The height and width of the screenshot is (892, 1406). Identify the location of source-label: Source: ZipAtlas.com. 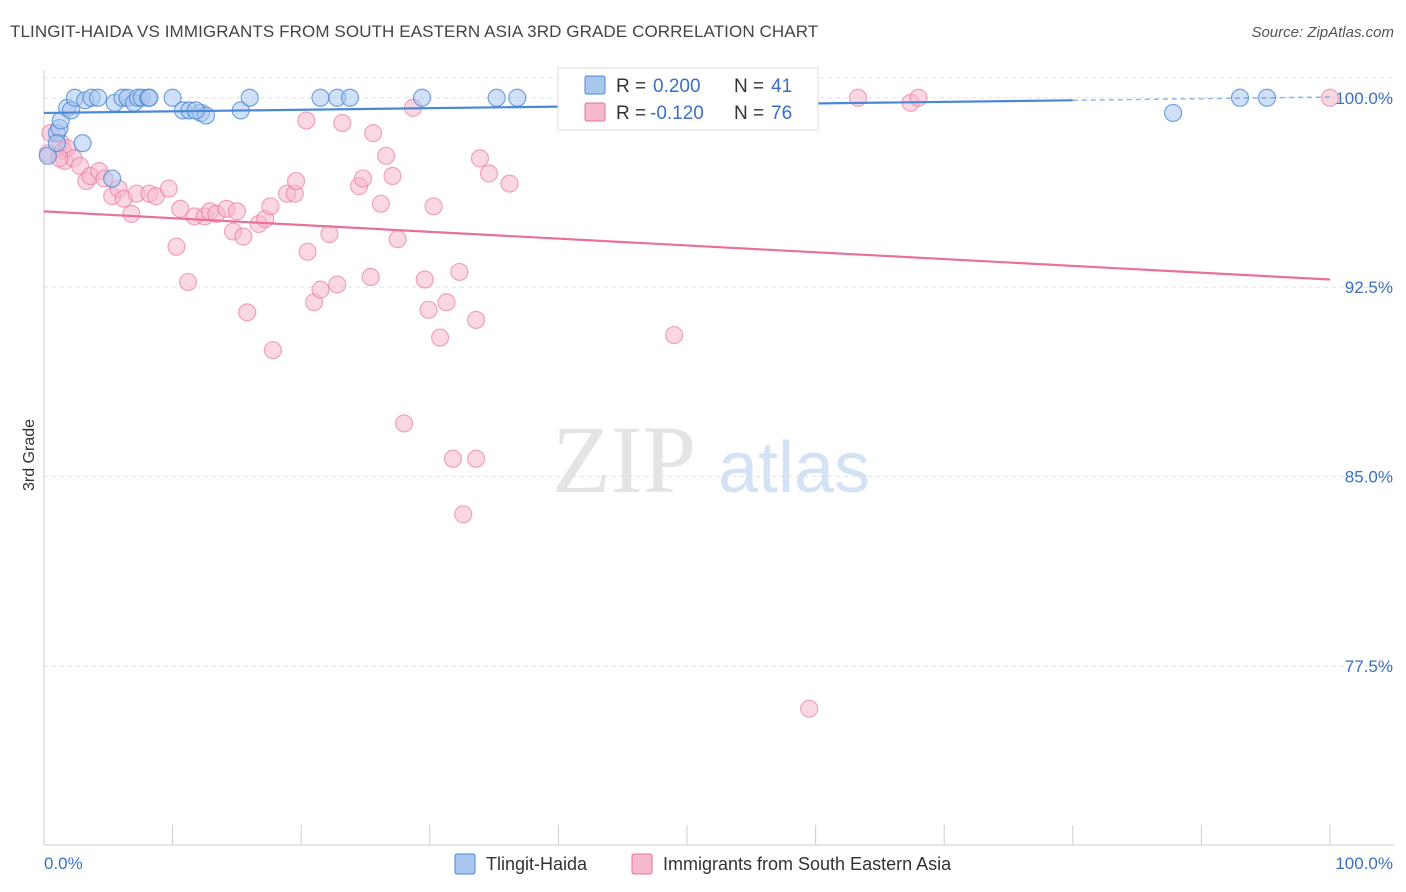
(1322, 32).